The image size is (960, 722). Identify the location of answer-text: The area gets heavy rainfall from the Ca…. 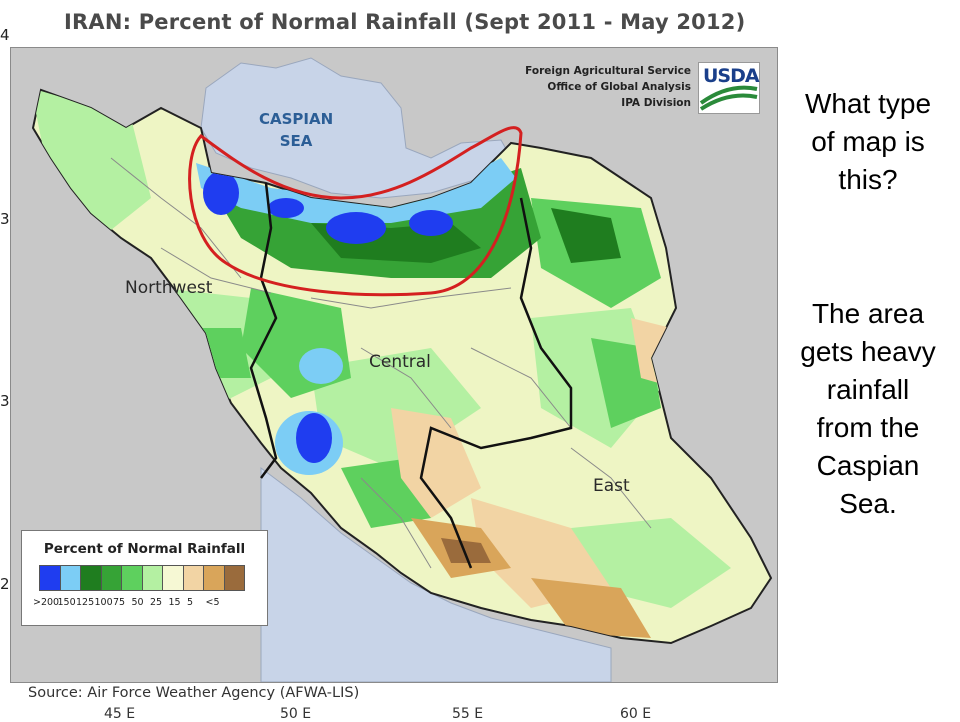
(868, 409).